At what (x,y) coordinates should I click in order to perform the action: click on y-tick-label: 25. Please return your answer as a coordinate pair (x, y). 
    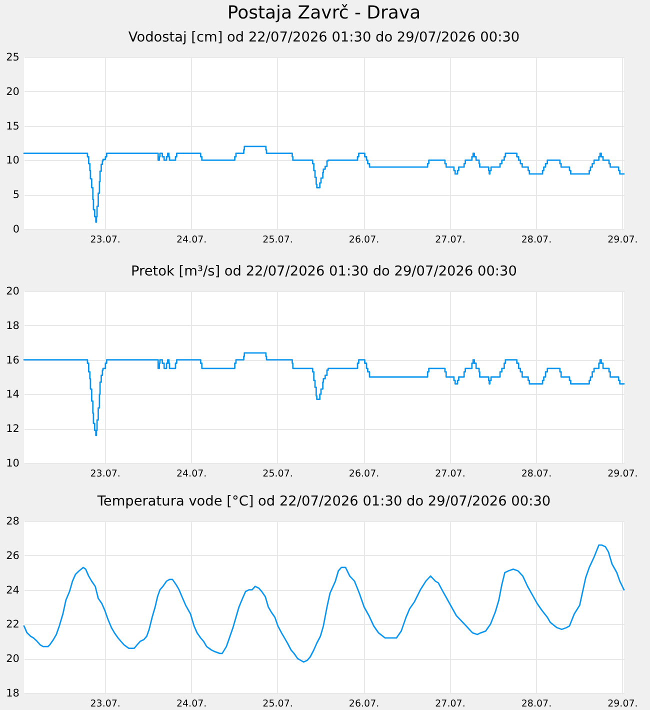
    Looking at the image, I should click on (13, 58).